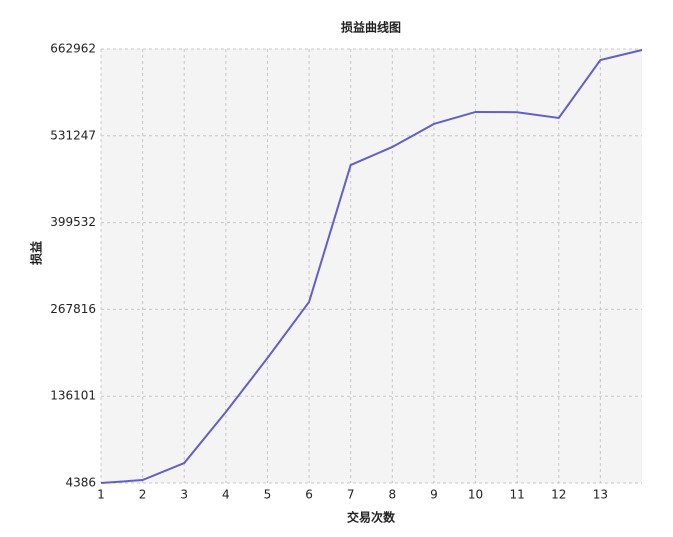  I want to click on x-tick-label: 7, so click(351, 495).